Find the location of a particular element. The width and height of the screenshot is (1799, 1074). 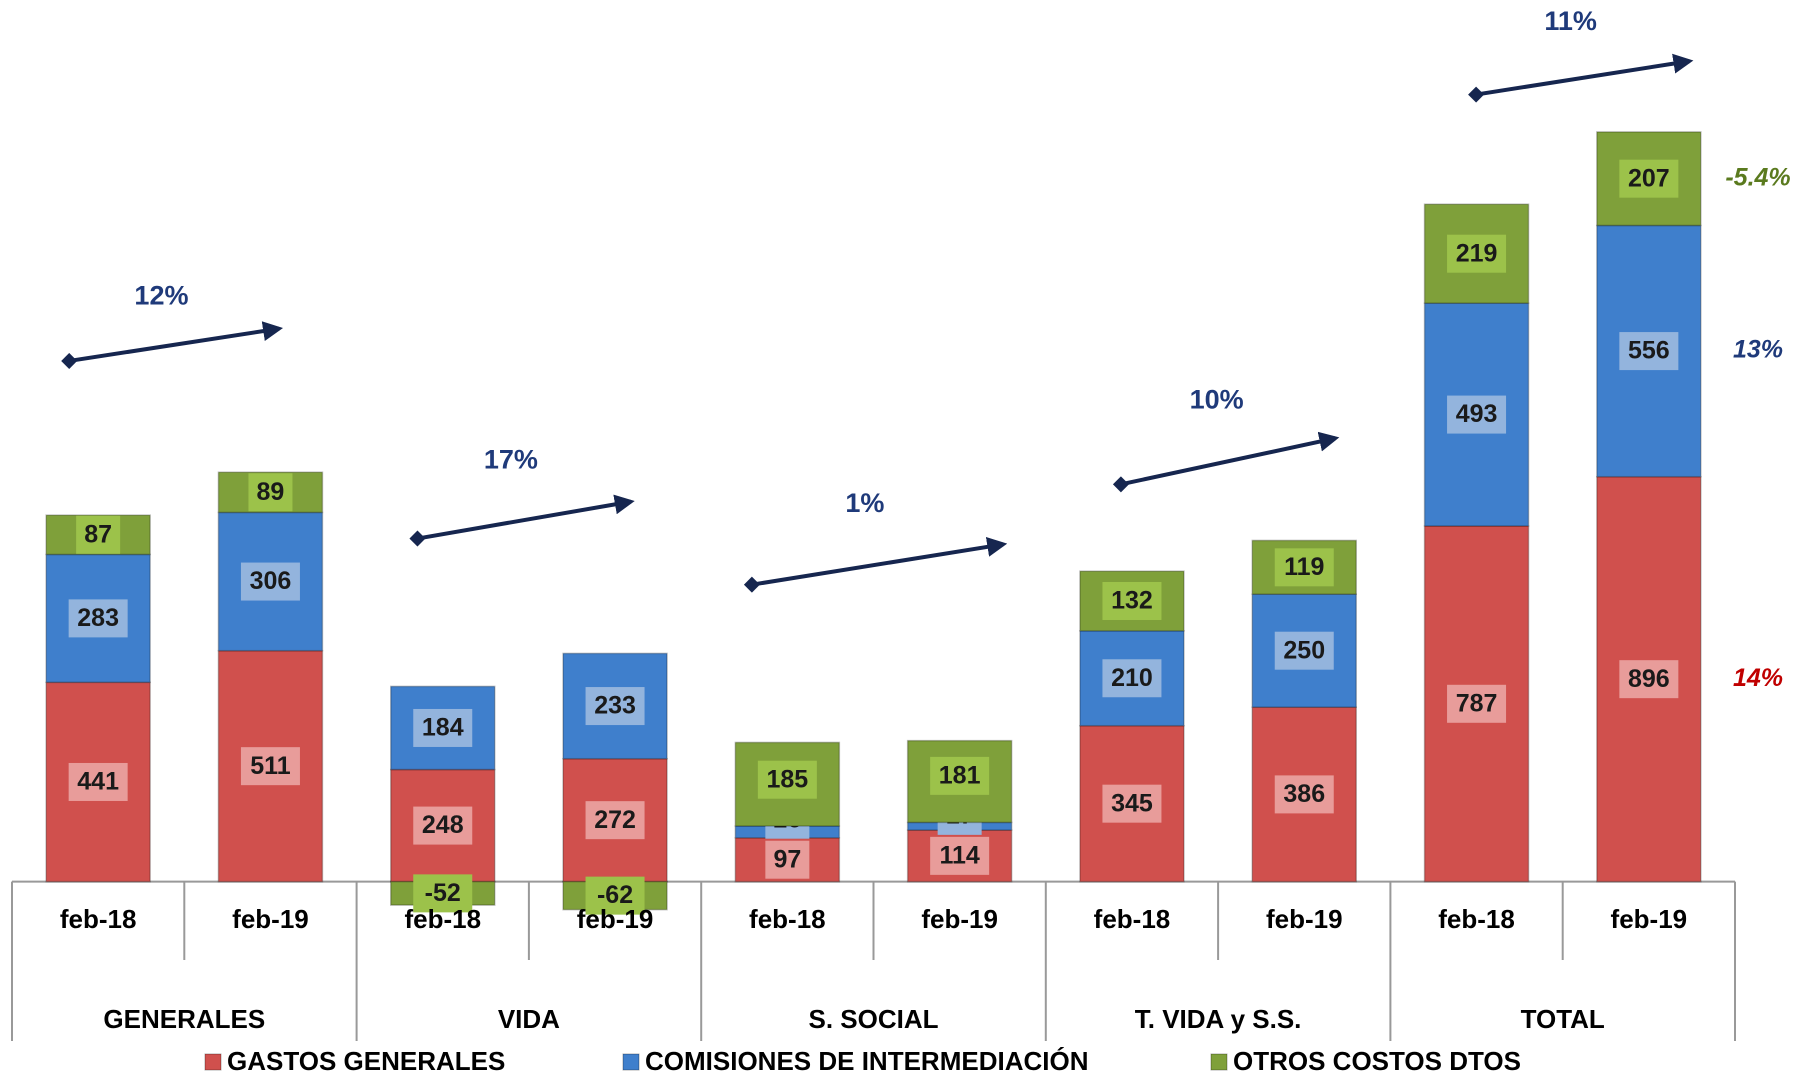

series-change: 13% is located at coordinates (1758, 350).